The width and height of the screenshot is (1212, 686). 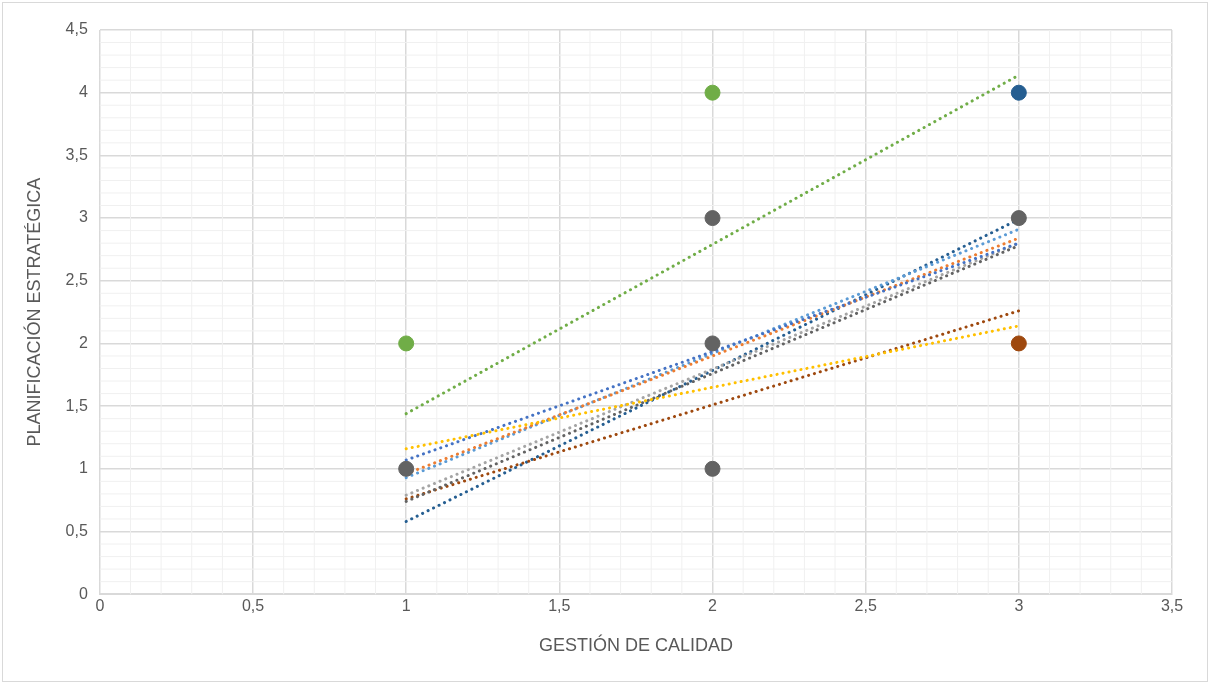 I want to click on y-tick-label: 4, so click(x=83, y=92).